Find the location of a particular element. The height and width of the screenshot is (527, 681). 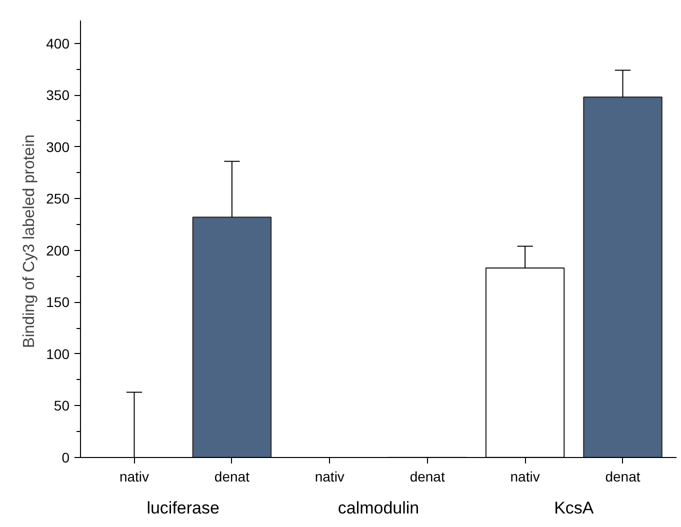

text: KcsA is located at coordinates (574, 508).